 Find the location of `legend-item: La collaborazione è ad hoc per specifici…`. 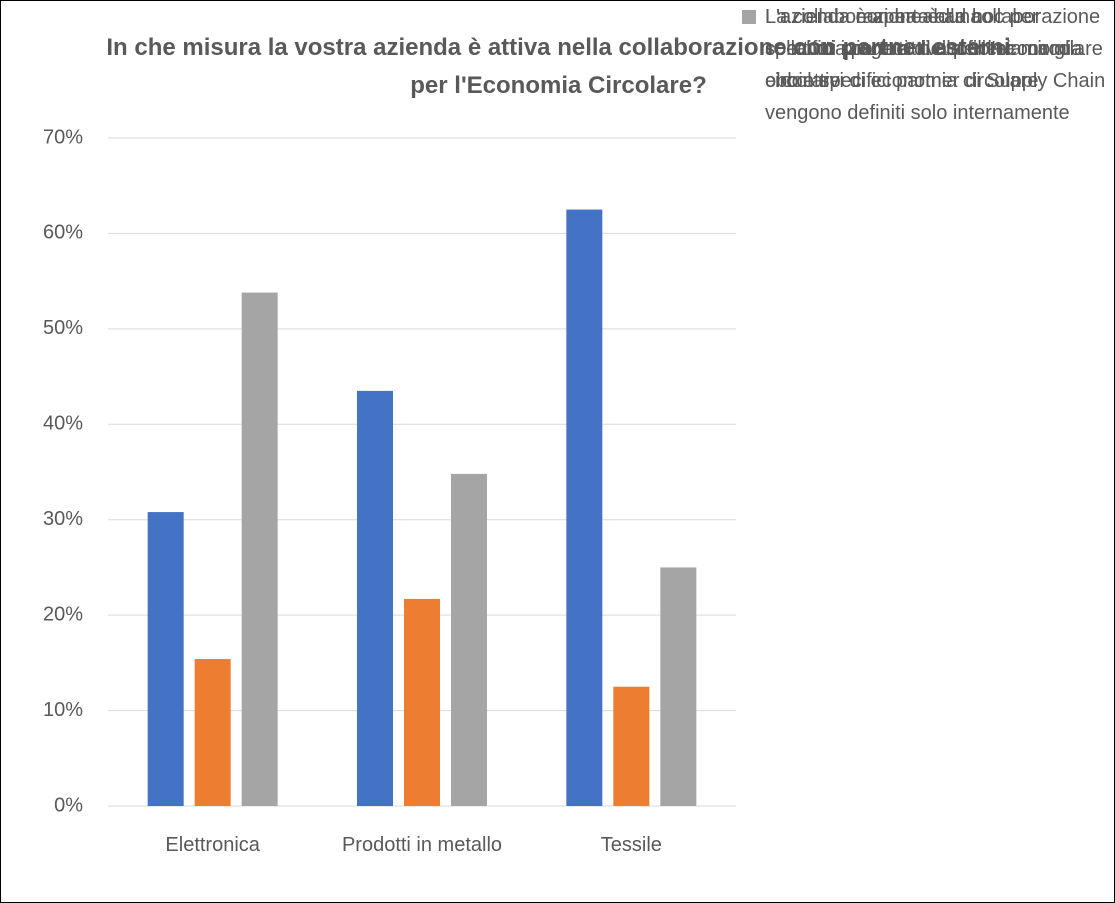

legend-item: La collaborazione è ad hoc per specifici… is located at coordinates (927, 49).